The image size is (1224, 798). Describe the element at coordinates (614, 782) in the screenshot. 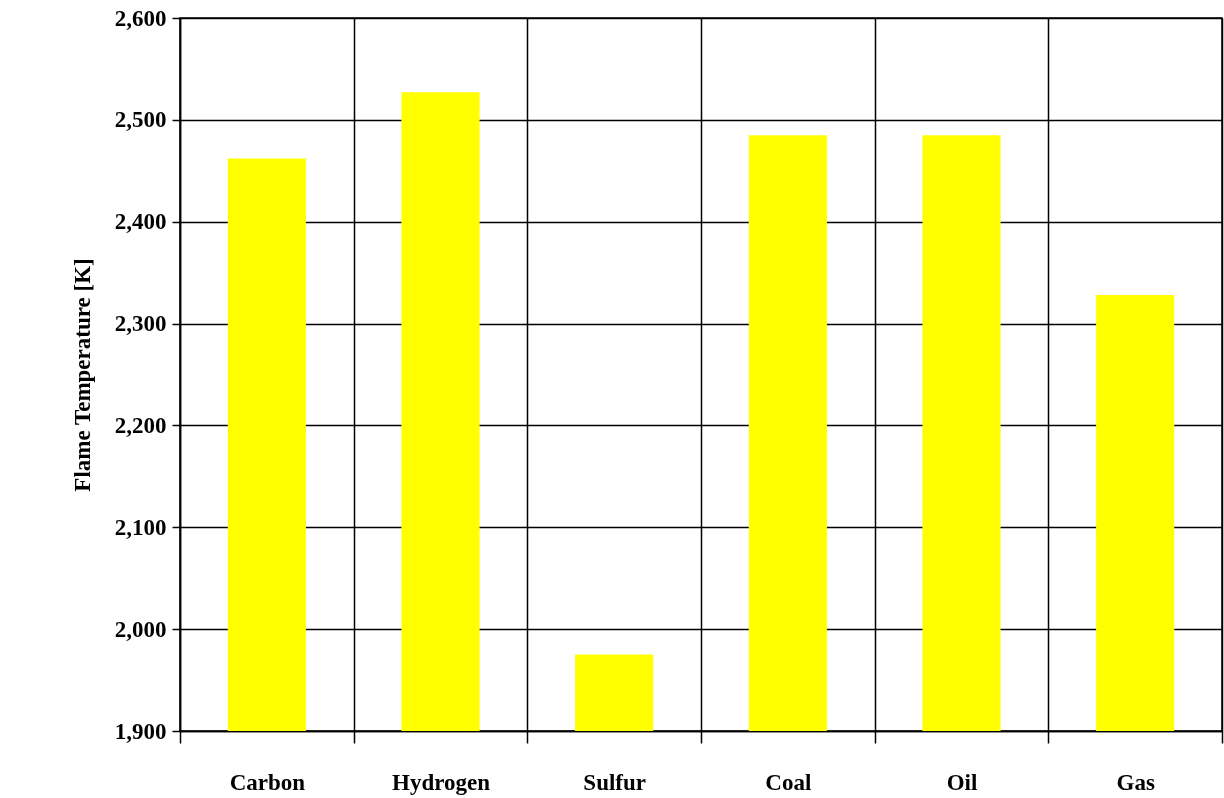

I see `x-tick-label: Sulfur` at that location.